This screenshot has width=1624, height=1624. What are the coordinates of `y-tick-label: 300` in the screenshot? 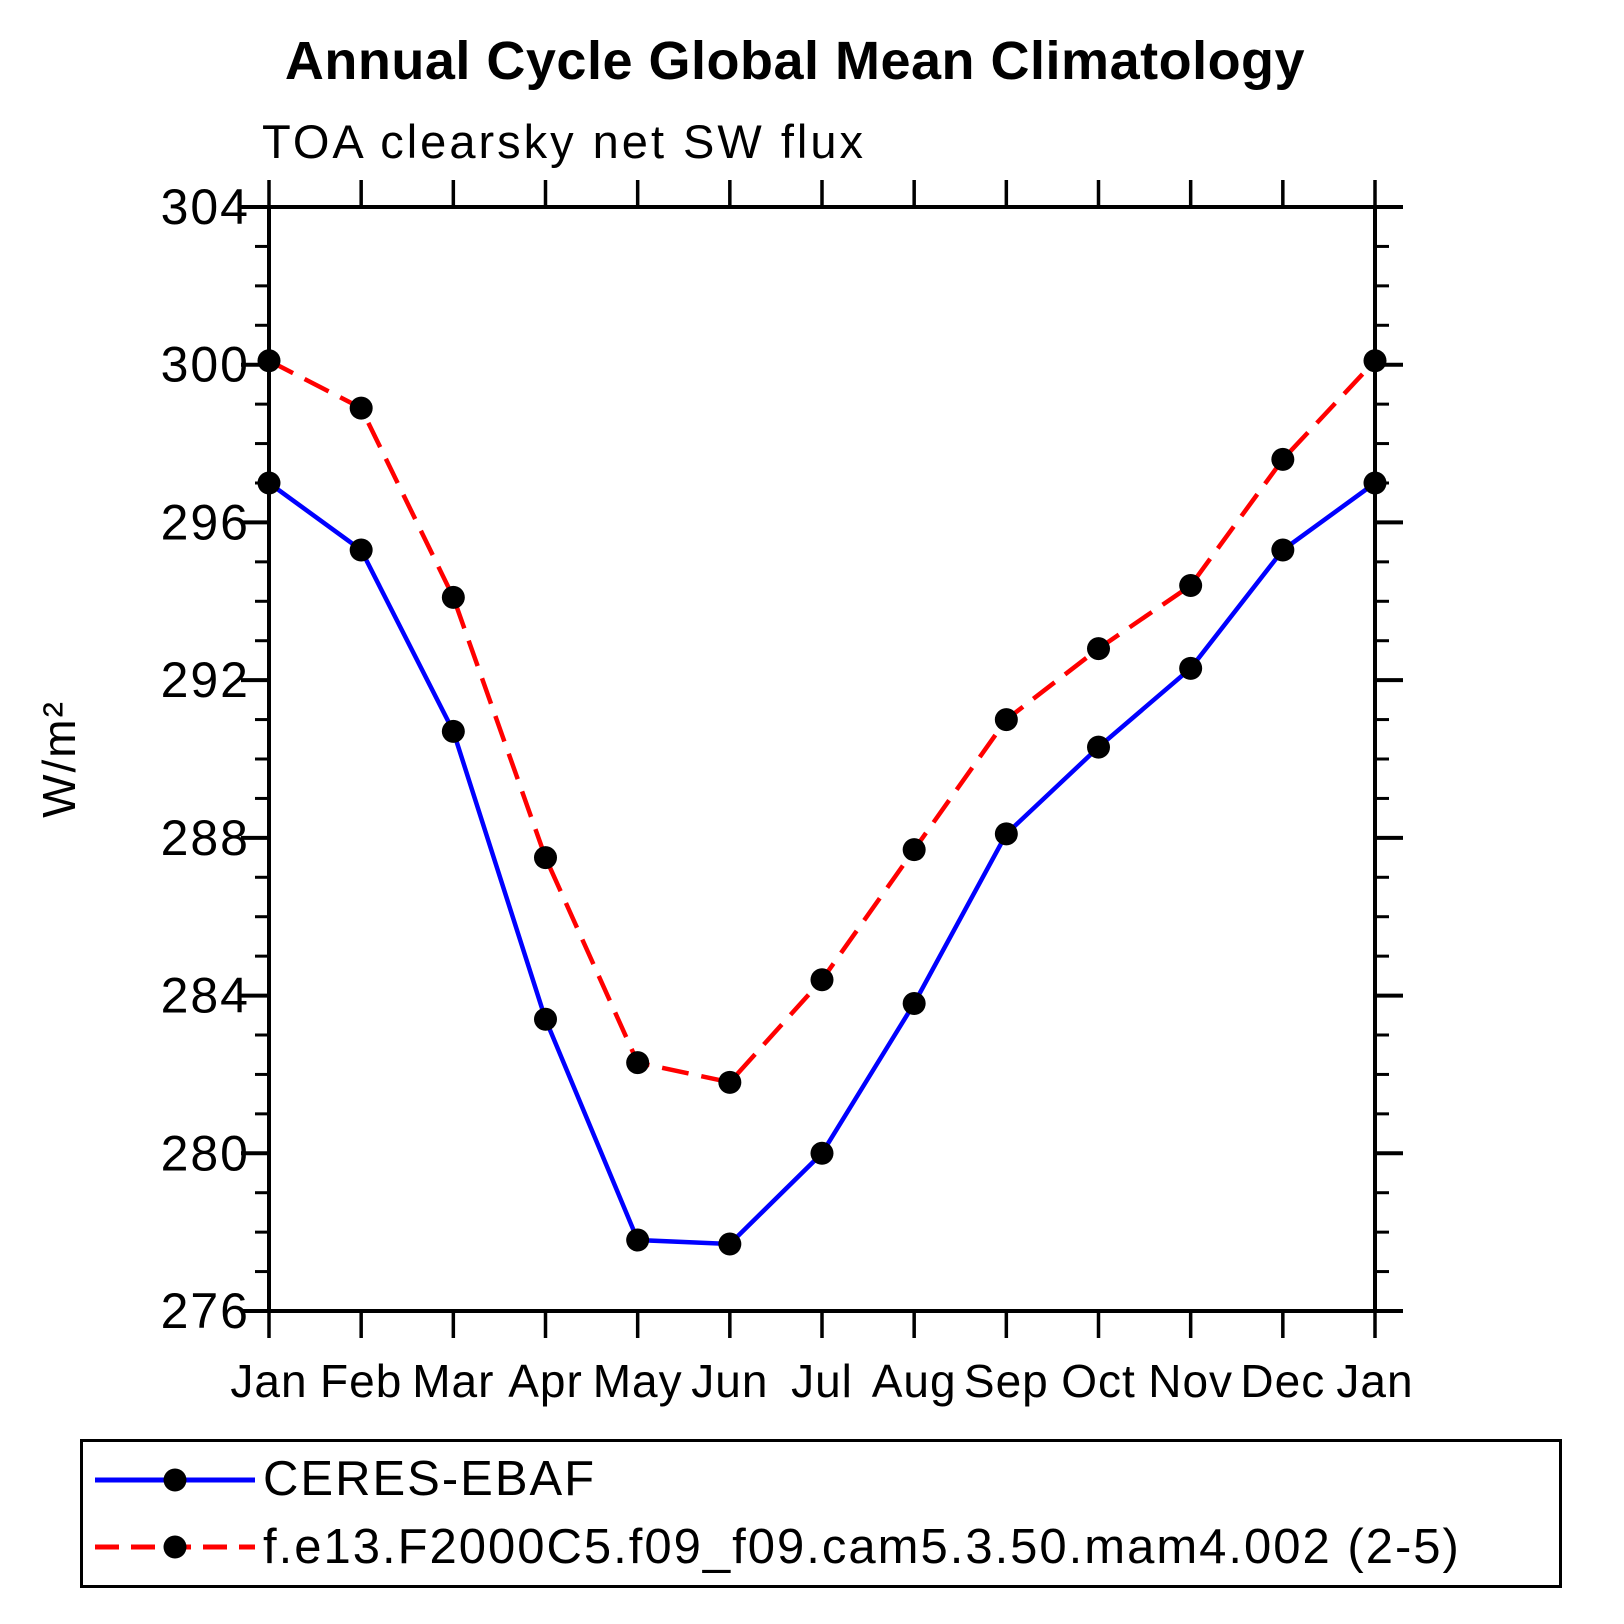 It's located at (205, 365).